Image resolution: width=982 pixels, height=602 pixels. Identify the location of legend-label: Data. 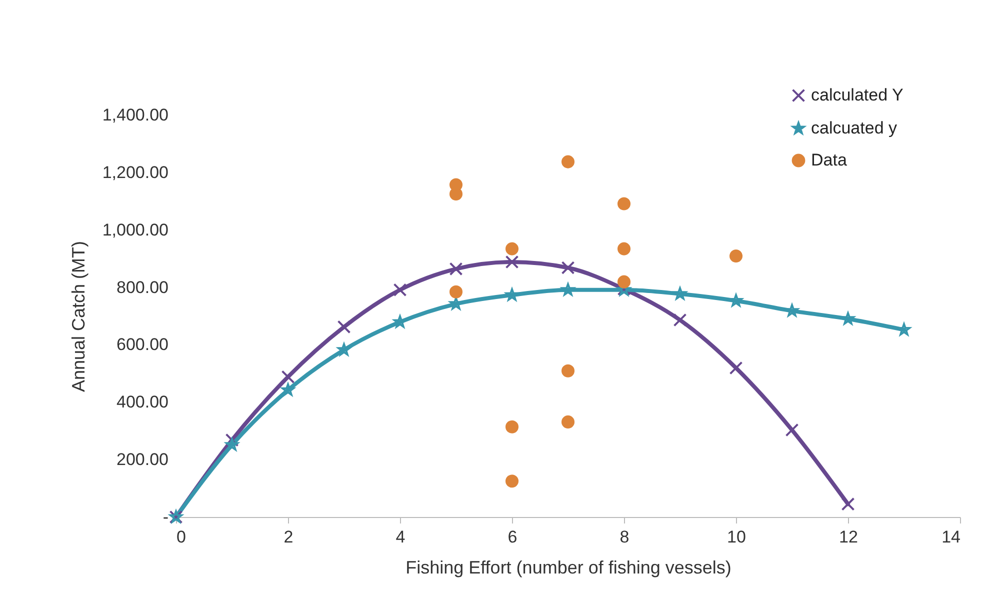
(829, 160).